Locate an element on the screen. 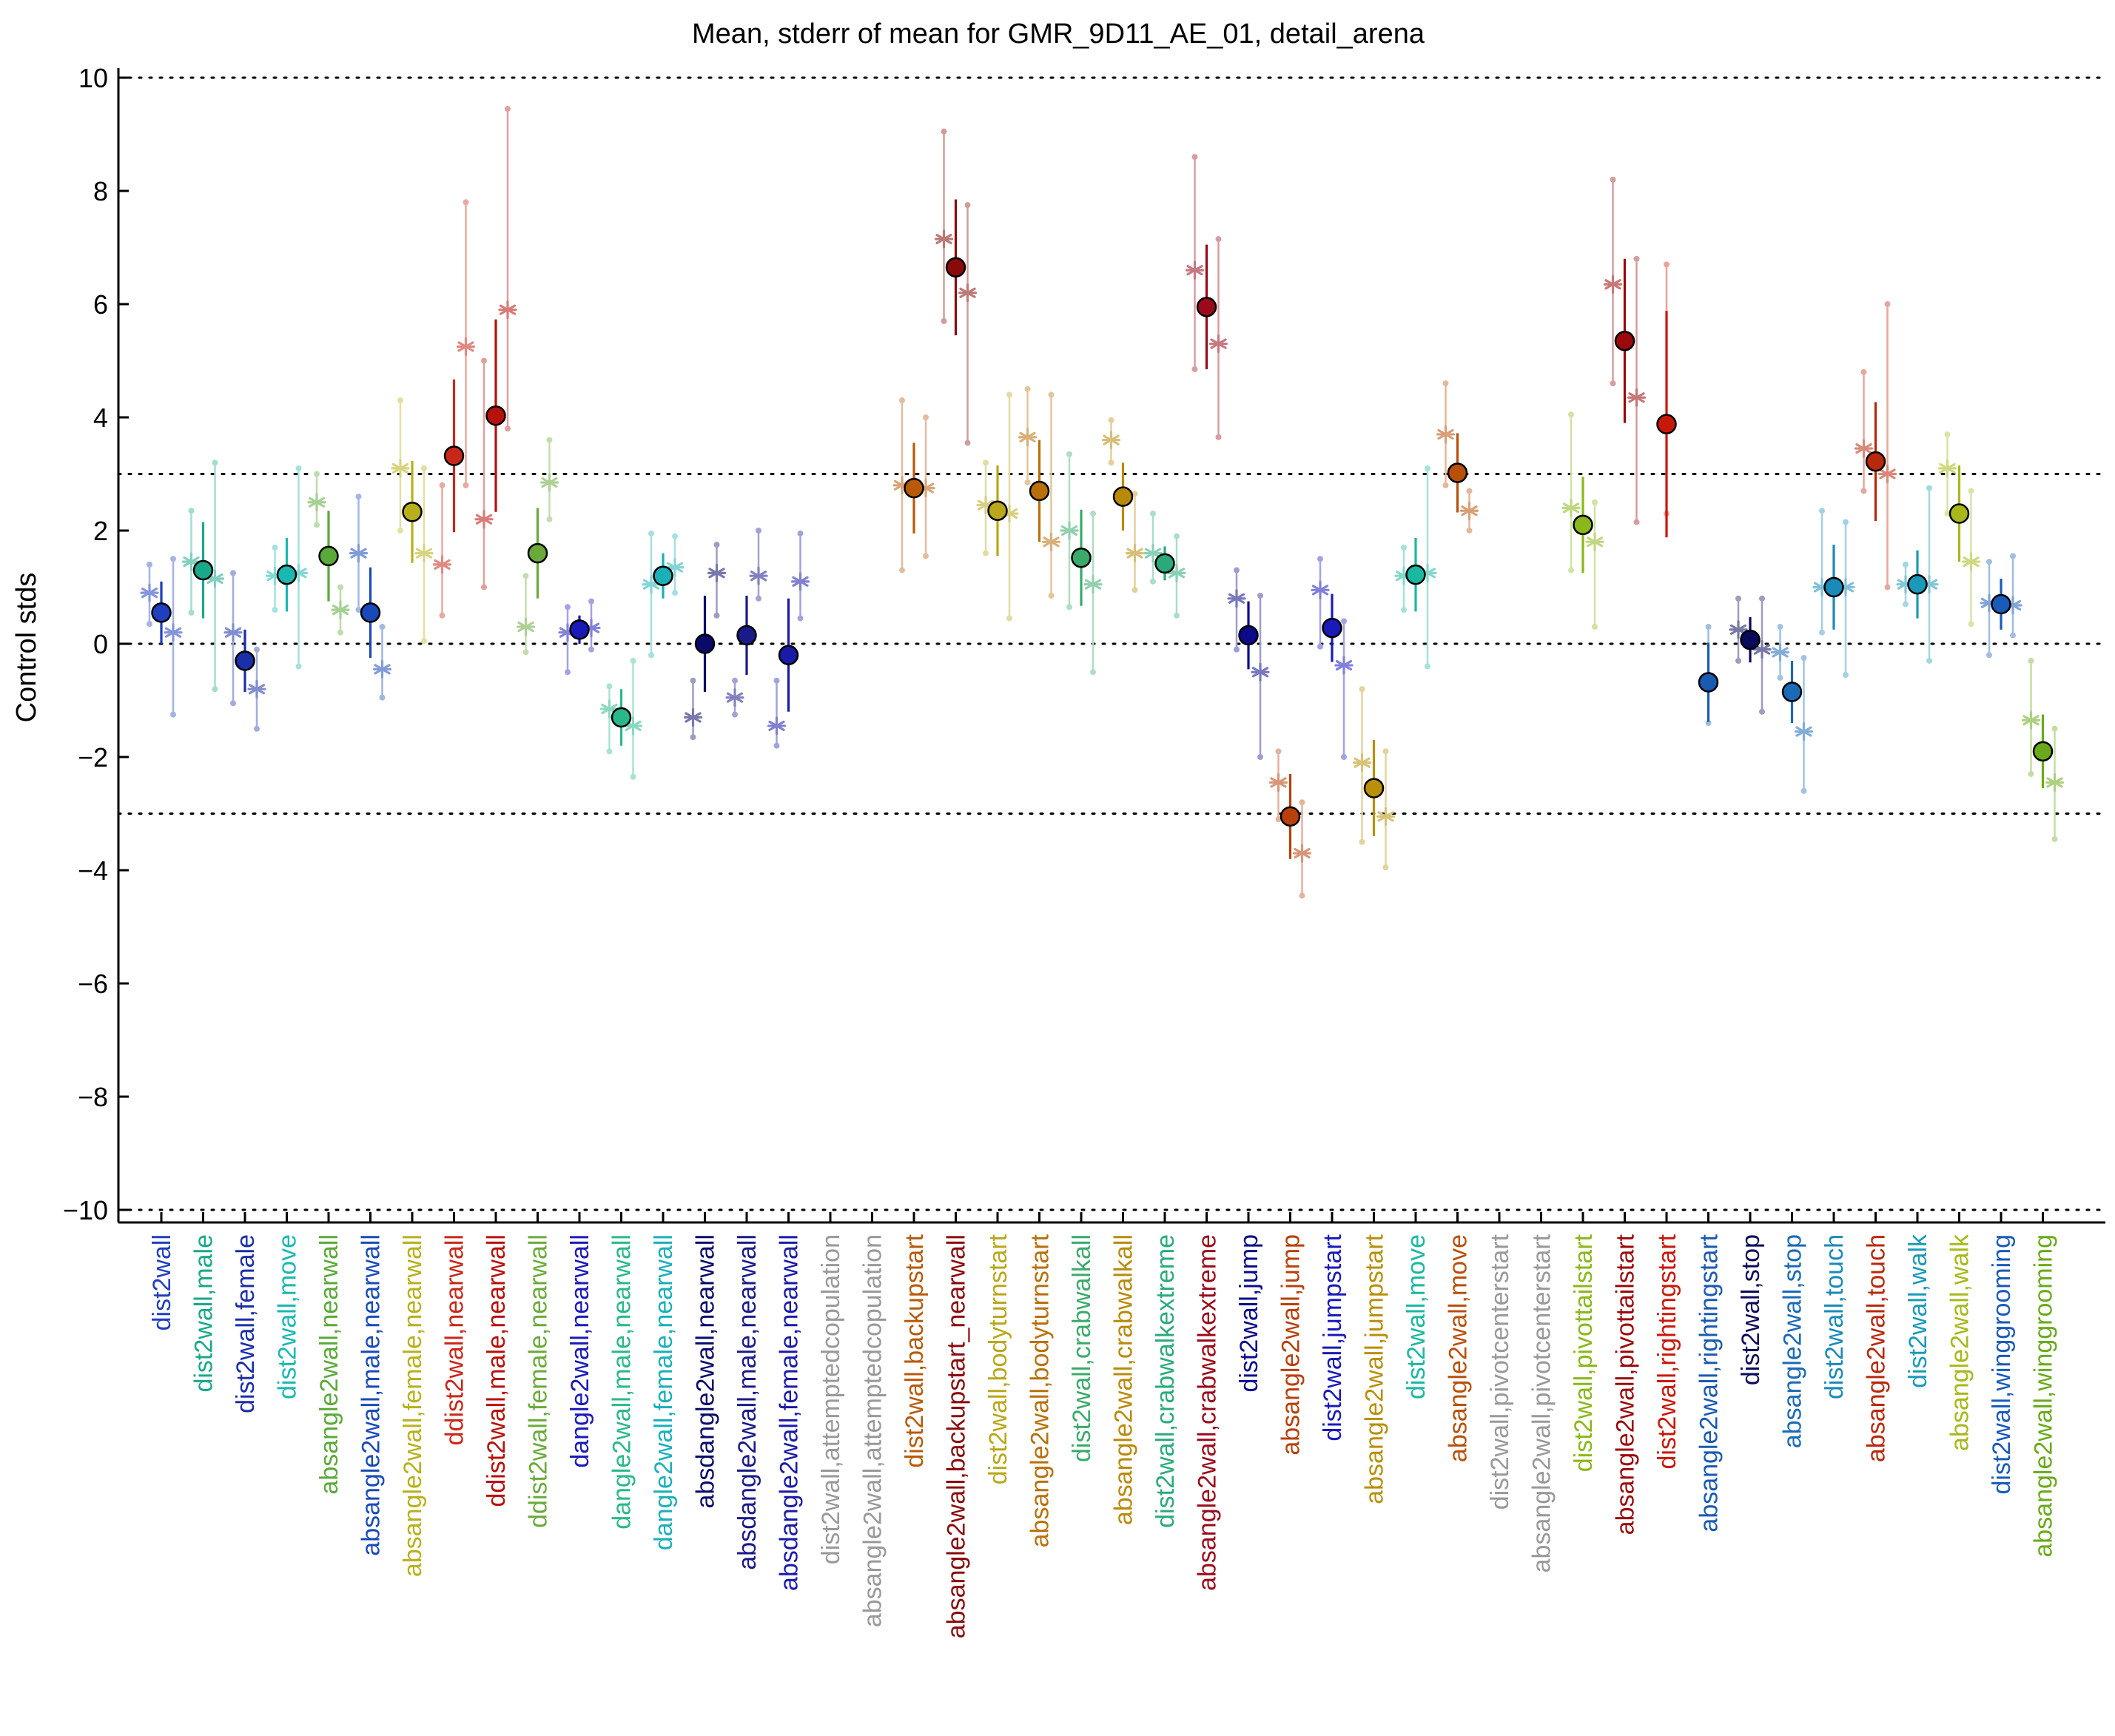 This screenshot has width=2115, height=1736. x-tick-label: dangle2wall,female,nearwall is located at coordinates (664, 1392).